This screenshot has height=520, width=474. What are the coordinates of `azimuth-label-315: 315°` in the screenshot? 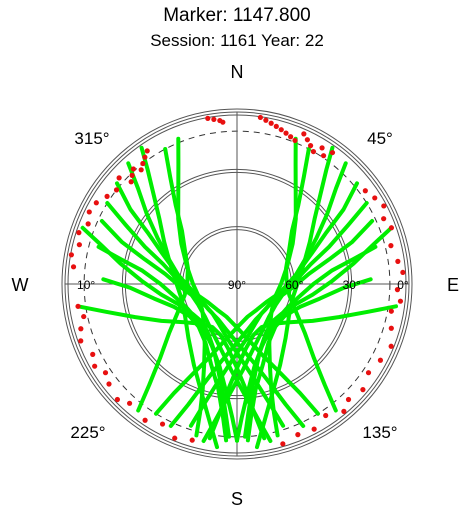 It's located at (91, 138).